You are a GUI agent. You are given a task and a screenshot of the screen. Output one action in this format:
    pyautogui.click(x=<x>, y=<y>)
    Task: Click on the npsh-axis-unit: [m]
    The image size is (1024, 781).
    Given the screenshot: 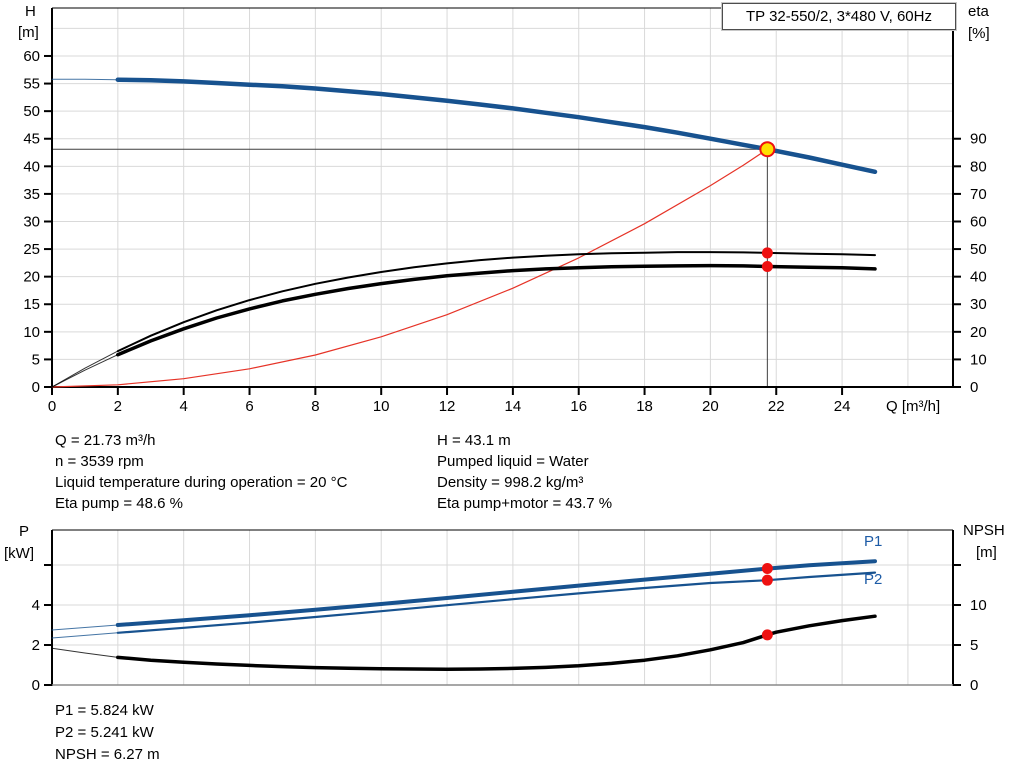 What is the action you would take?
    pyautogui.click(x=986, y=552)
    